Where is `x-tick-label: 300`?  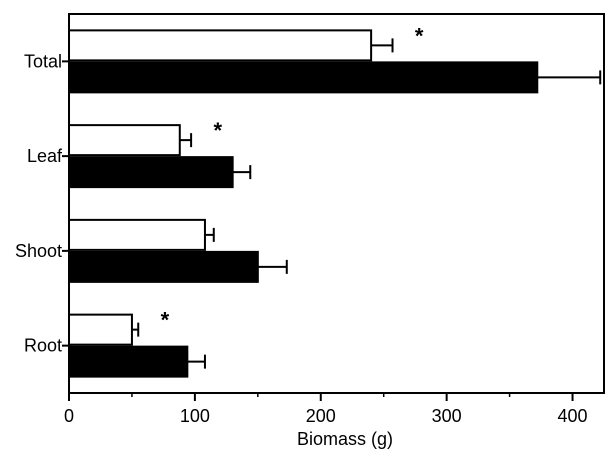
x-tick-label: 300 is located at coordinates (447, 416).